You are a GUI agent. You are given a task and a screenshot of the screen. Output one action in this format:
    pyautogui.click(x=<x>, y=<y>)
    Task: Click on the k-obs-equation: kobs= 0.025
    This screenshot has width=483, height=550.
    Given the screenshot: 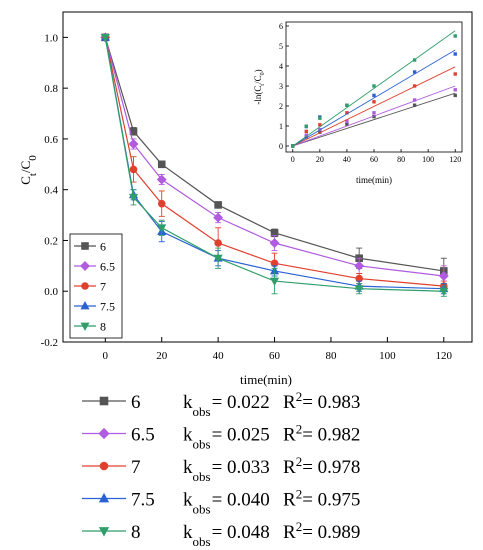 What is the action you would take?
    pyautogui.click(x=226, y=438)
    